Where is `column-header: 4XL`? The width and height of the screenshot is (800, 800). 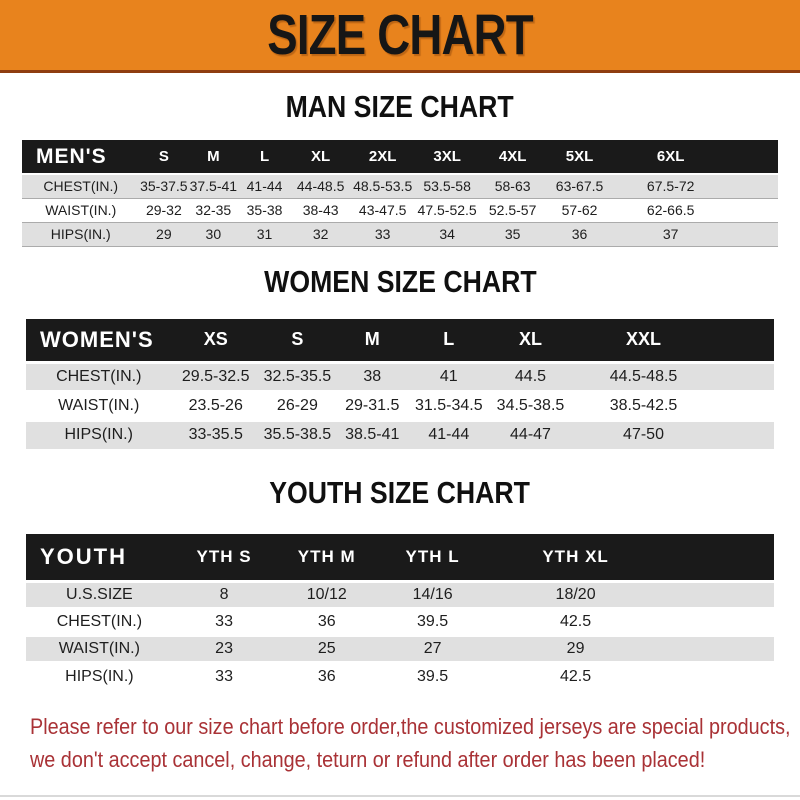
column-header: 4XL is located at coordinates (512, 157).